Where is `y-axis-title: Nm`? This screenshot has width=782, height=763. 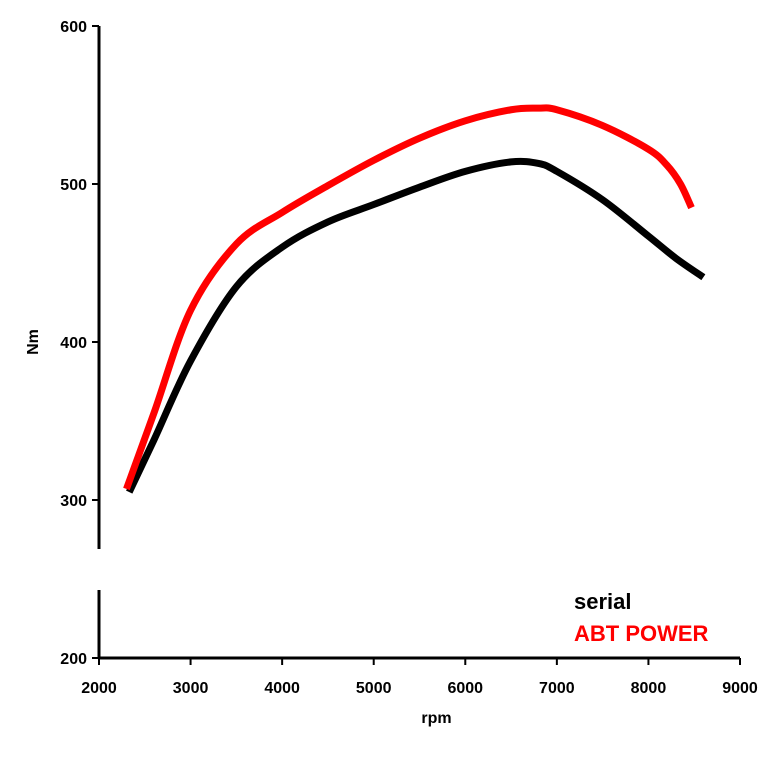 y-axis-title: Nm is located at coordinates (33, 342).